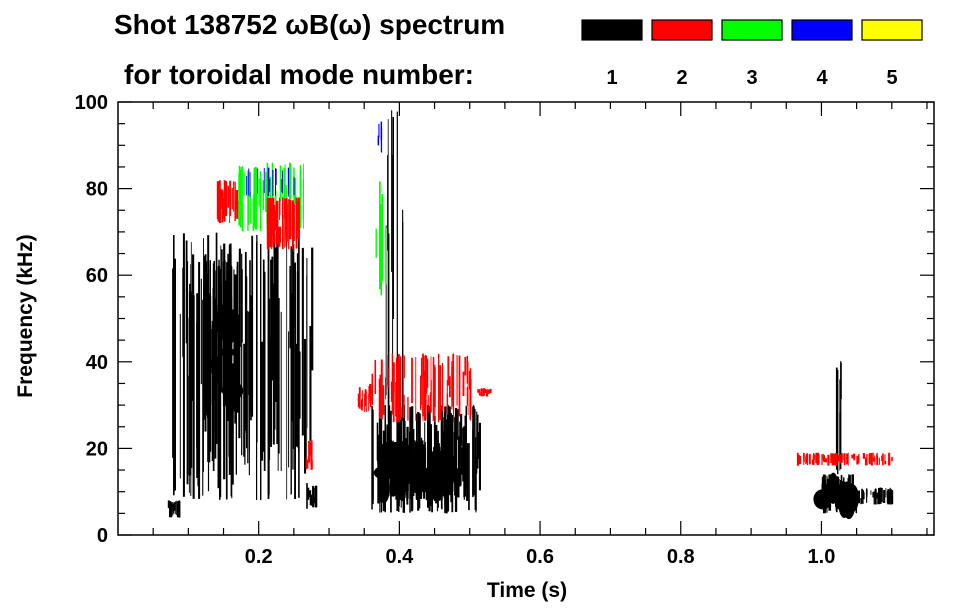 Image resolution: width=963 pixels, height=615 pixels. Describe the element at coordinates (822, 557) in the screenshot. I see `x-tick-label: 1.0` at that location.